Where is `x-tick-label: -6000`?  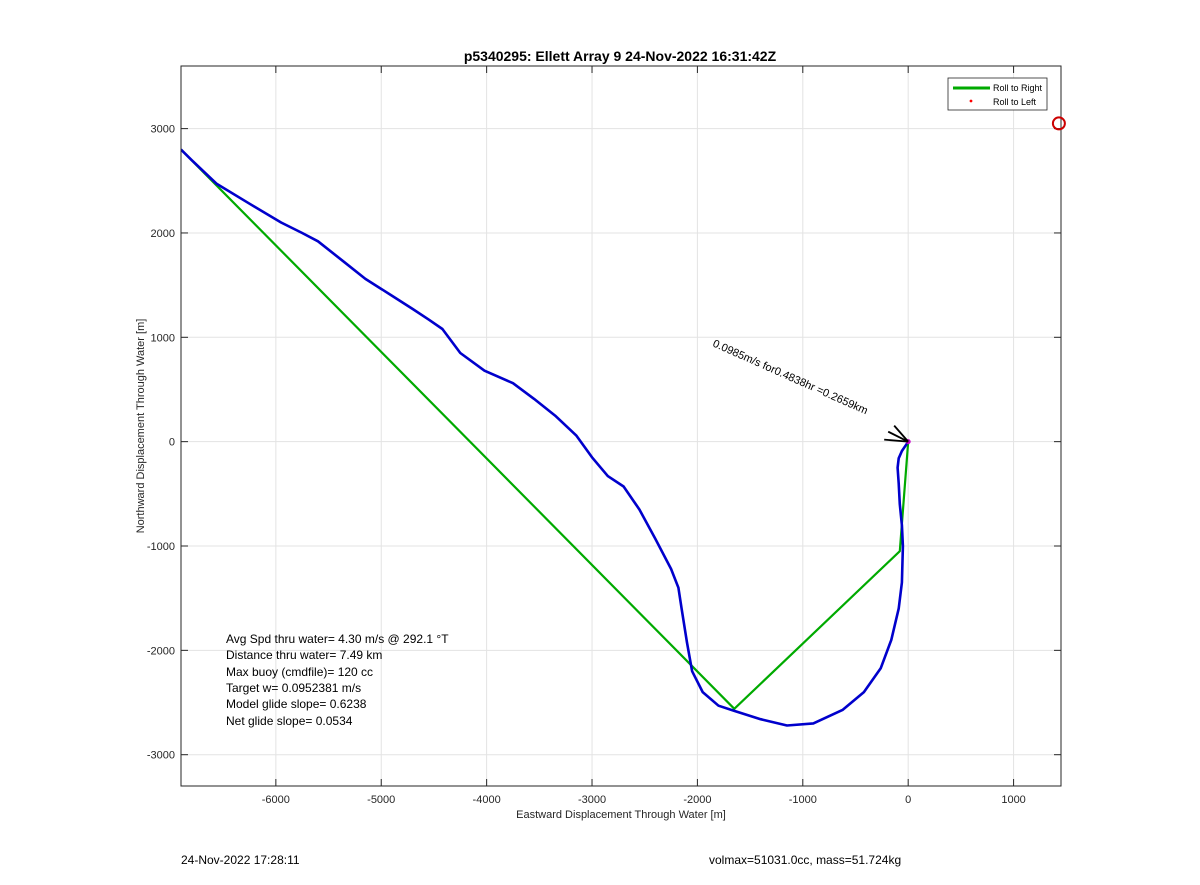
x-tick-label: -6000 is located at coordinates (276, 800).